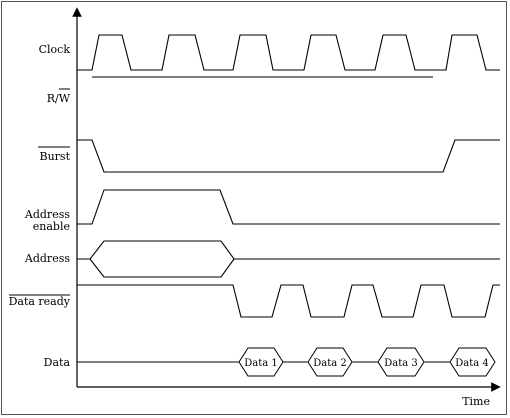  I want to click on time-axis-label: Time, so click(476, 401).